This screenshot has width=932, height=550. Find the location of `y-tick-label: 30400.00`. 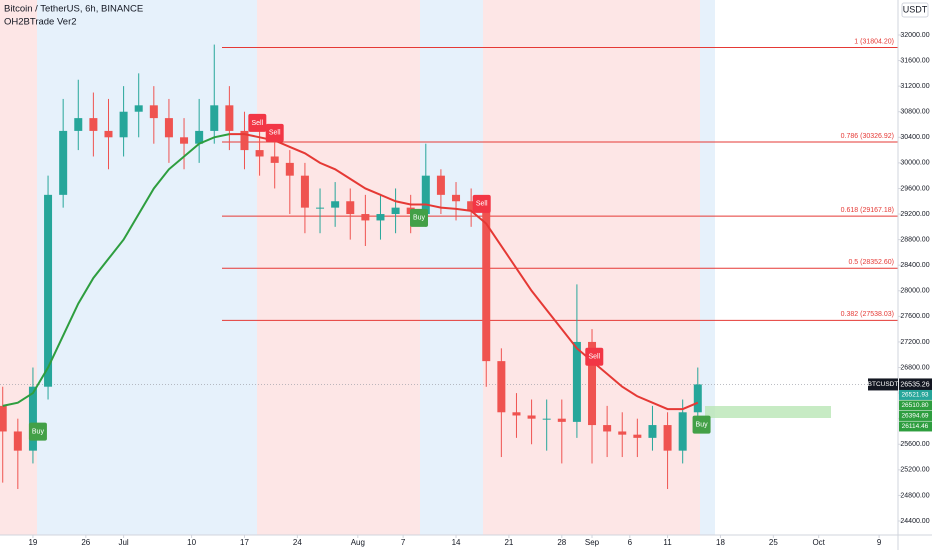

y-tick-label: 30400.00 is located at coordinates (914, 137).